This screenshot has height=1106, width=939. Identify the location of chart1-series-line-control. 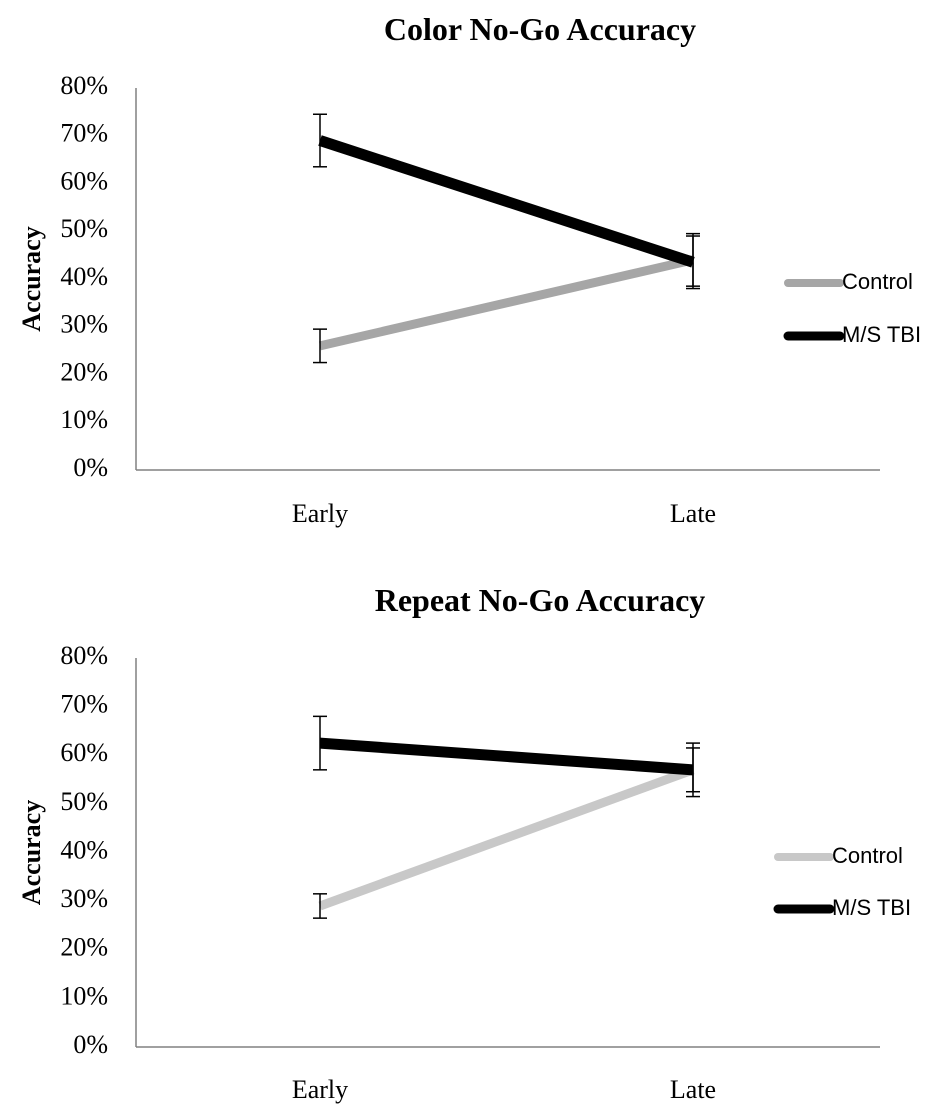
(506, 303).